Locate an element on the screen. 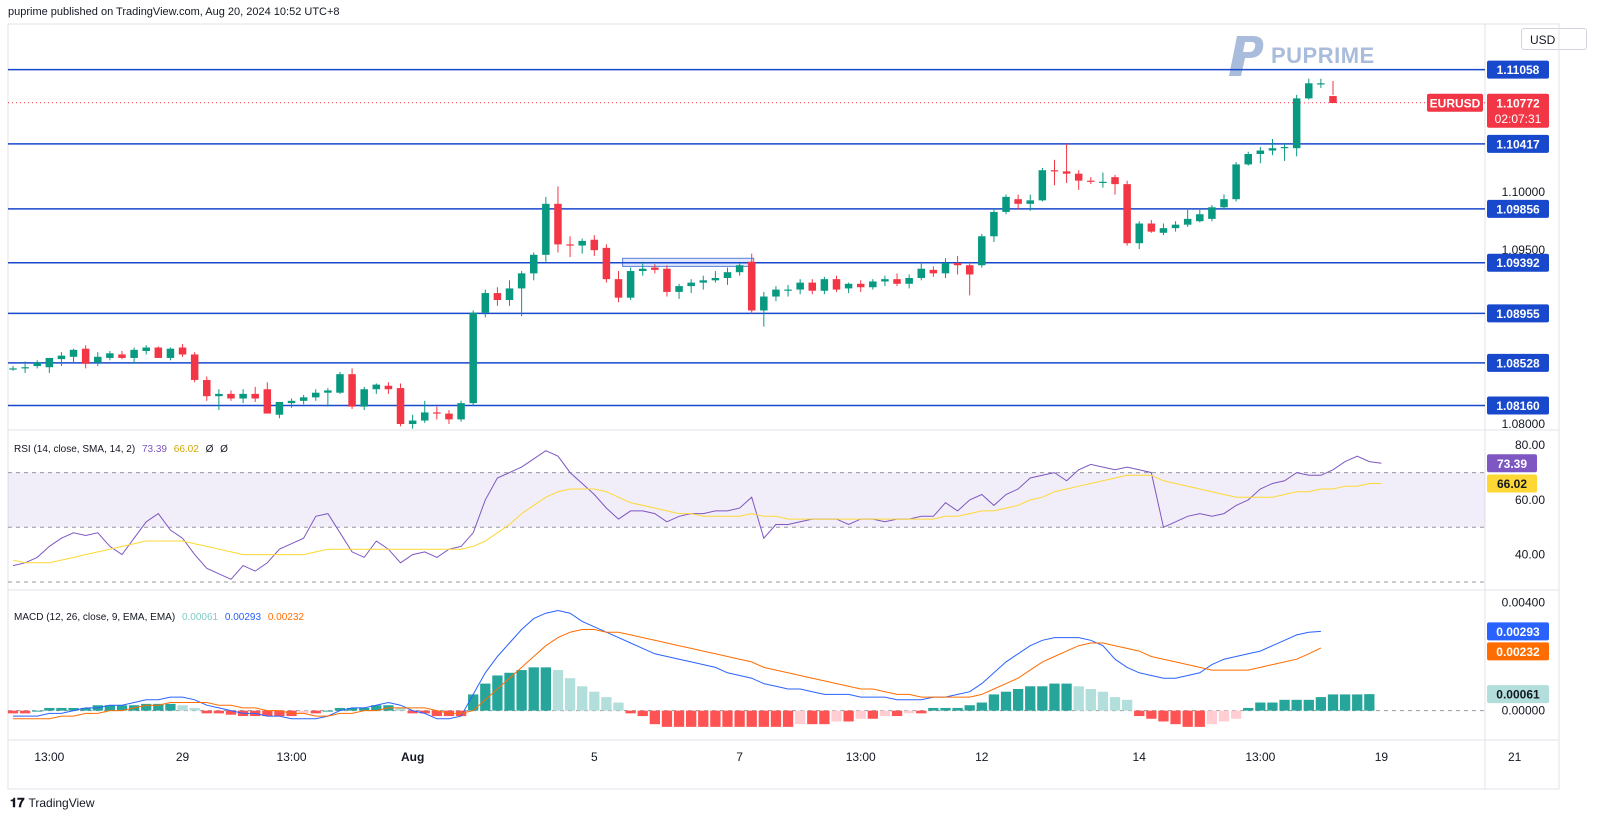 The width and height of the screenshot is (1600, 819). rsi-tick-label: 60.00 is located at coordinates (1530, 500).